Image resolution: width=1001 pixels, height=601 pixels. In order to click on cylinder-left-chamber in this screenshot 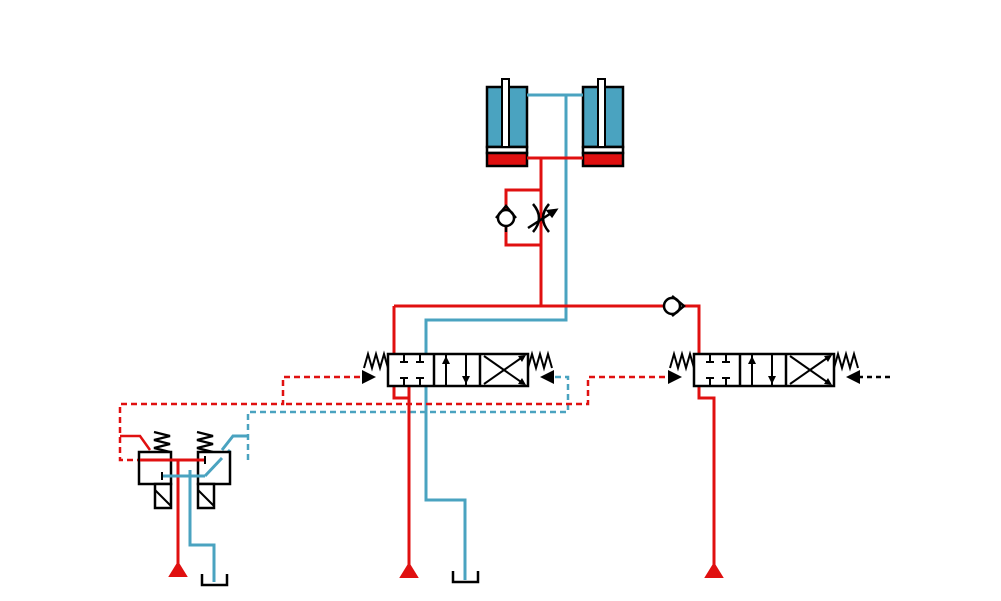, I will do `click(507, 159)`.